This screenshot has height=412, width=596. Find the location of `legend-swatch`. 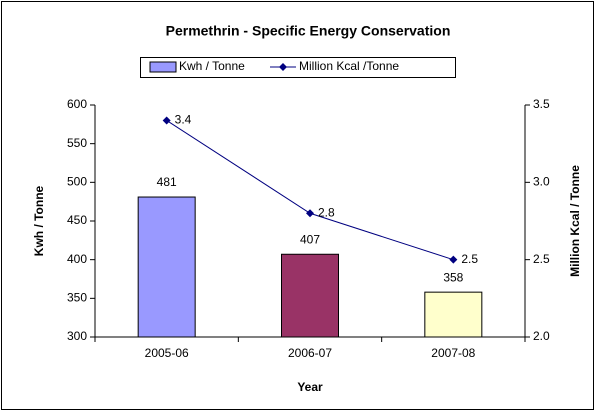

legend-swatch is located at coordinates (163, 67).